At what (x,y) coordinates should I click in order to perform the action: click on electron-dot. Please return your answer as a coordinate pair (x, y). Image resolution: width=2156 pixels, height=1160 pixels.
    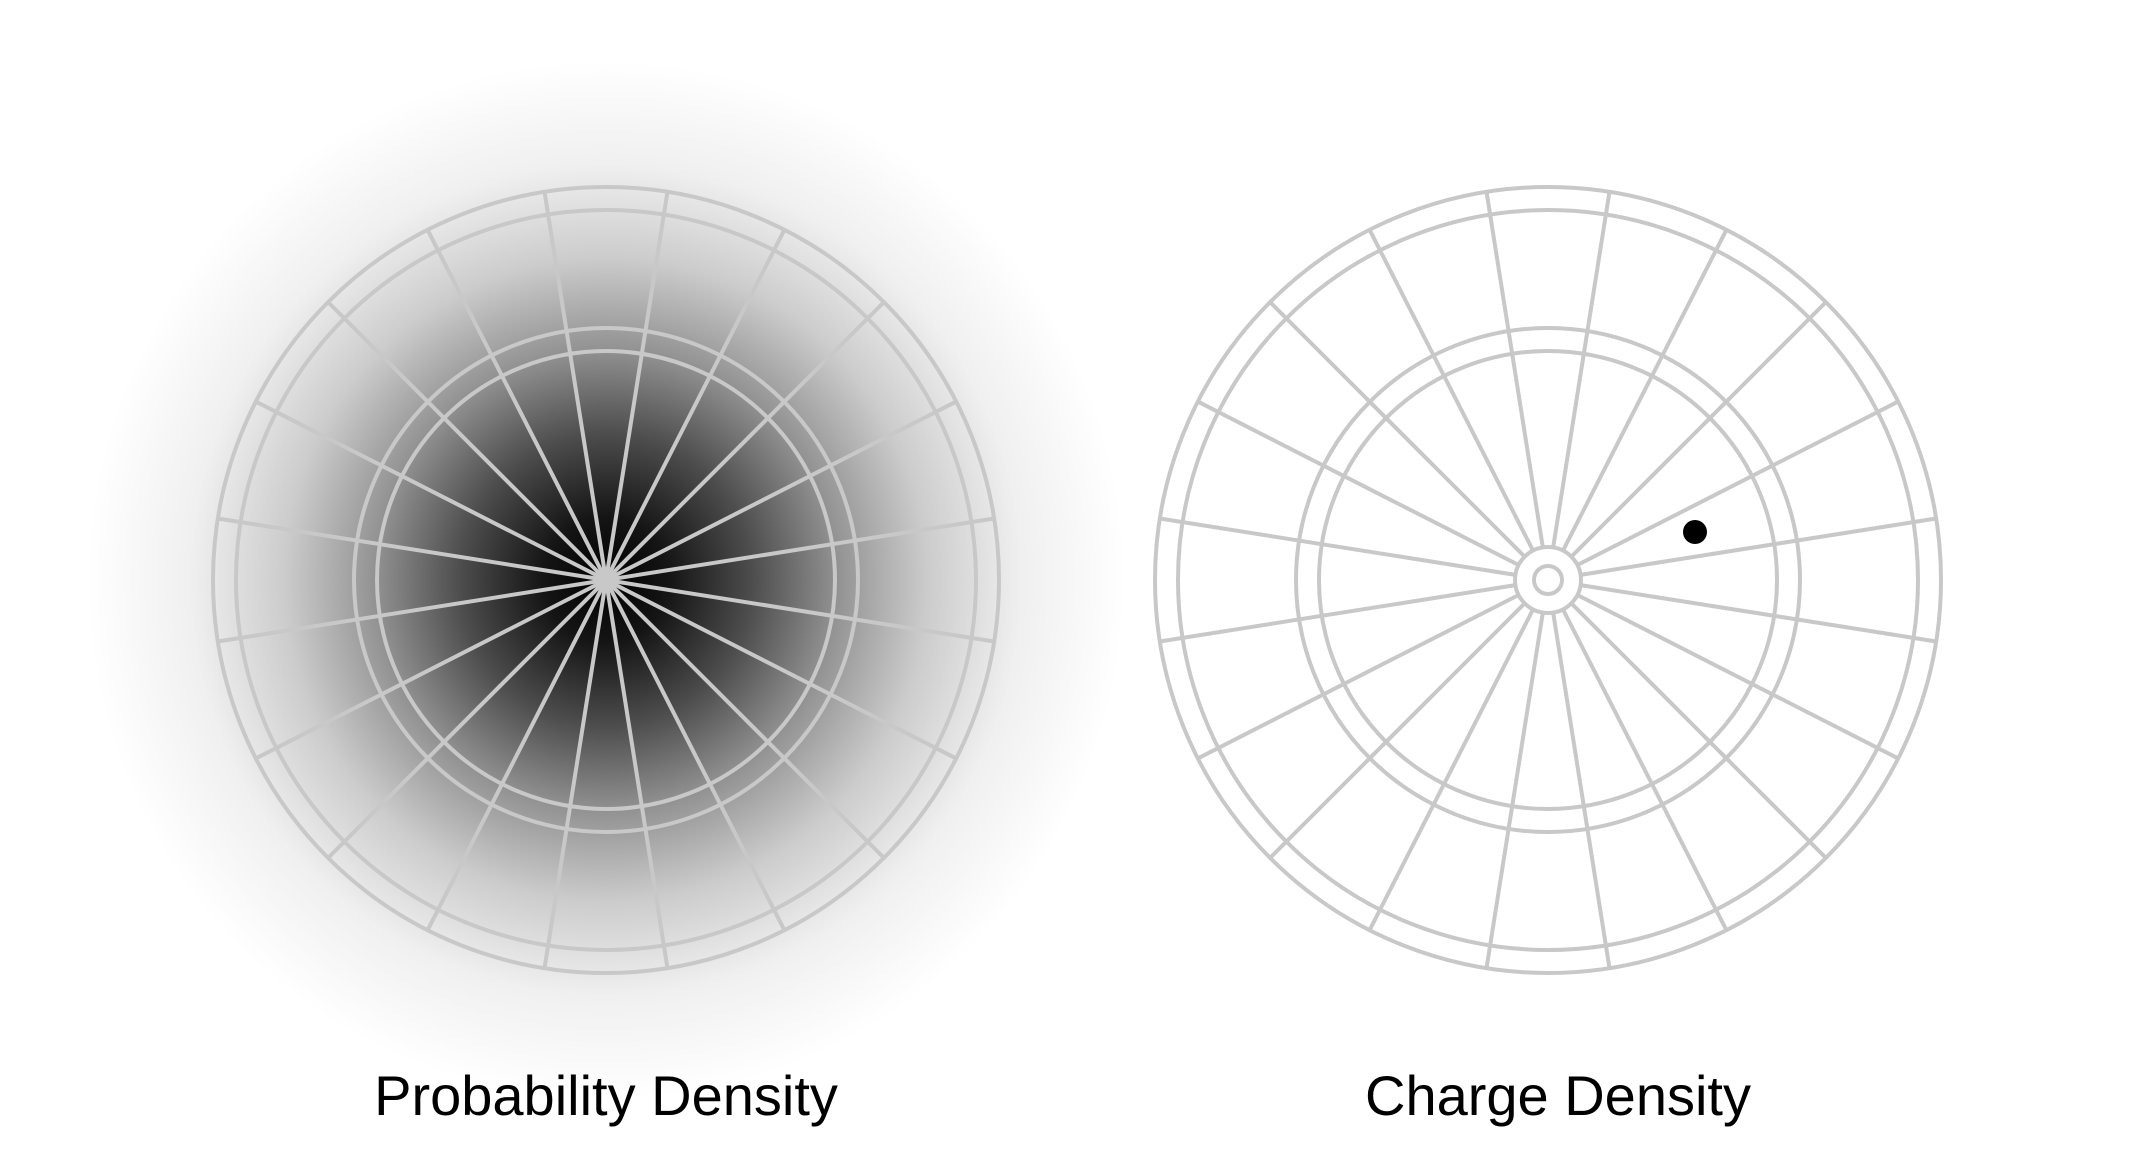
    Looking at the image, I should click on (1695, 532).